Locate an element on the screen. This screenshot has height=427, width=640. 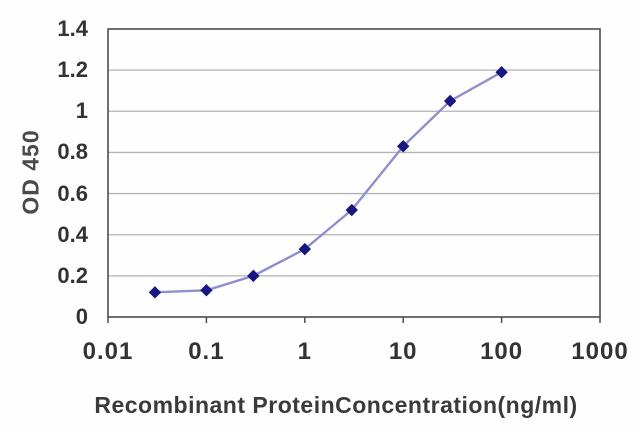
x-tick-label: 0.1 is located at coordinates (206, 351).